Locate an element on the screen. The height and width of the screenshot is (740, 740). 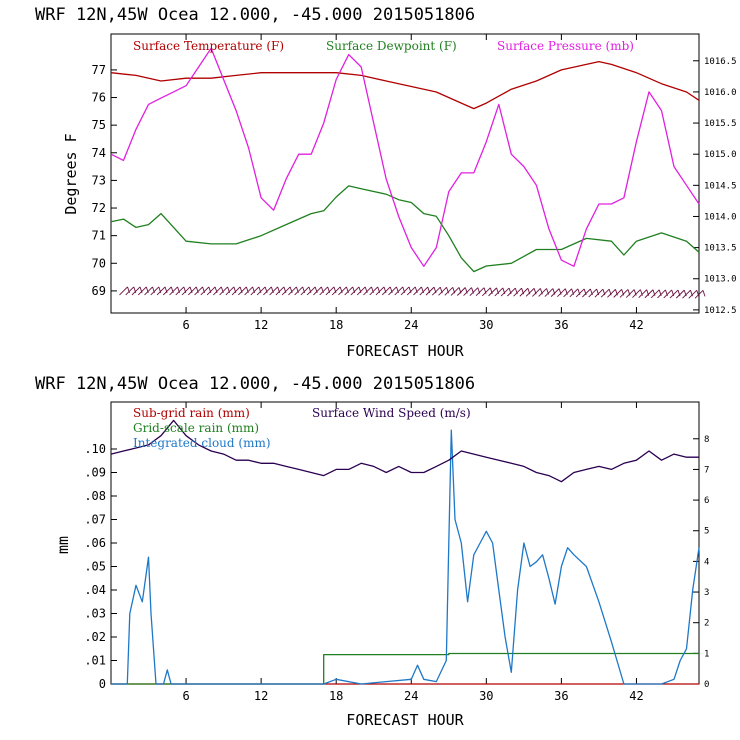
legend-entry: Surface Wind Speed (m/s) is located at coordinates (391, 413).